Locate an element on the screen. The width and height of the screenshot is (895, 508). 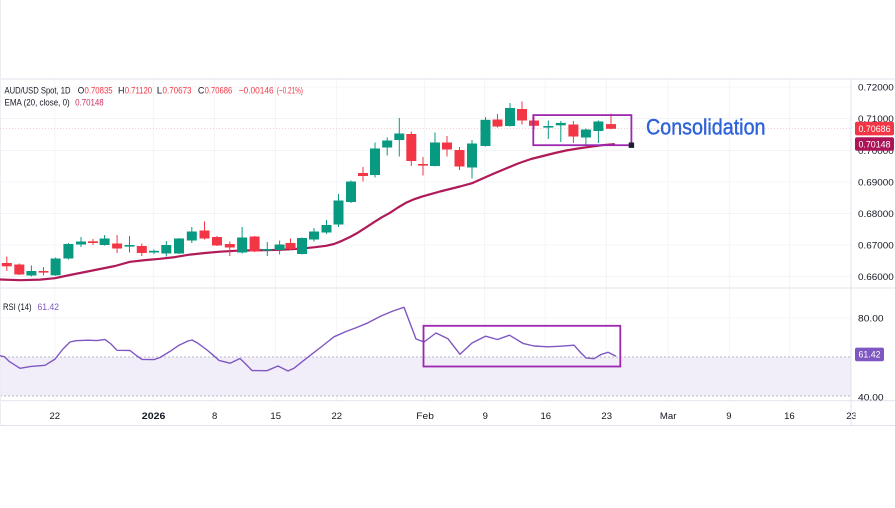
svg-text: Consolidation is located at coordinates (706, 127).